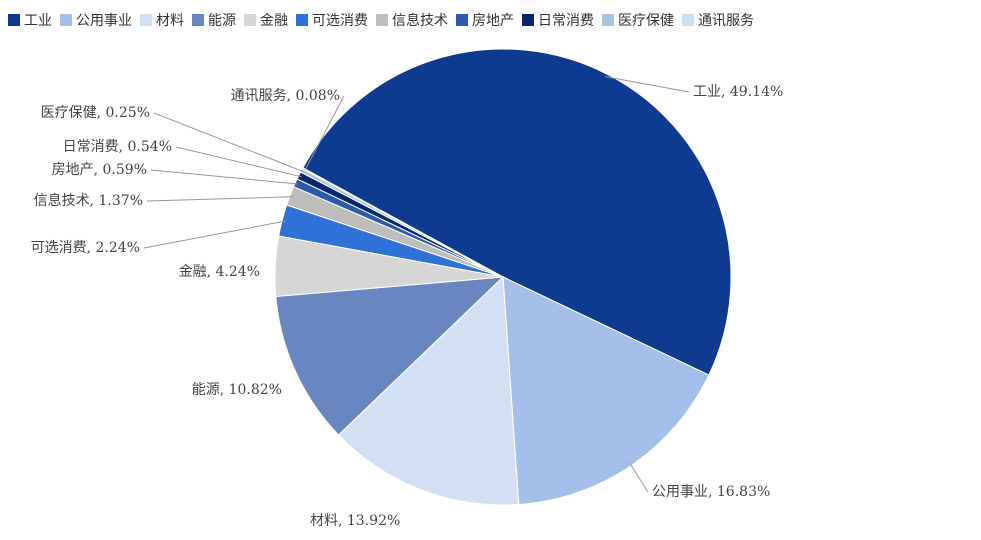 The image size is (981, 540). I want to click on data-label: 金融, 4.24%, so click(219, 272).